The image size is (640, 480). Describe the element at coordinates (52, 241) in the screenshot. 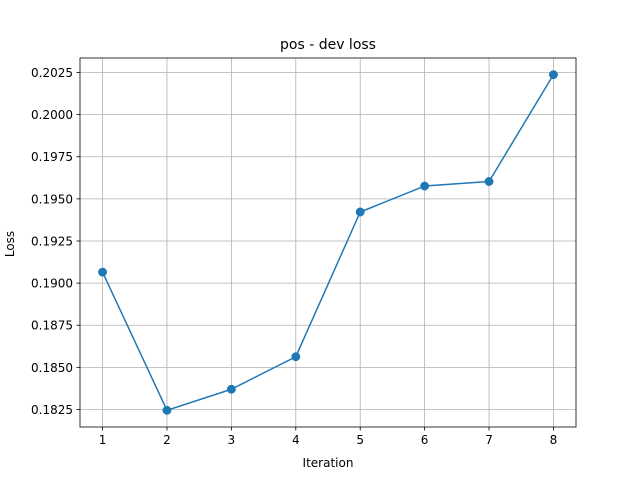

I see `y-tick-label: 0.1925` at that location.